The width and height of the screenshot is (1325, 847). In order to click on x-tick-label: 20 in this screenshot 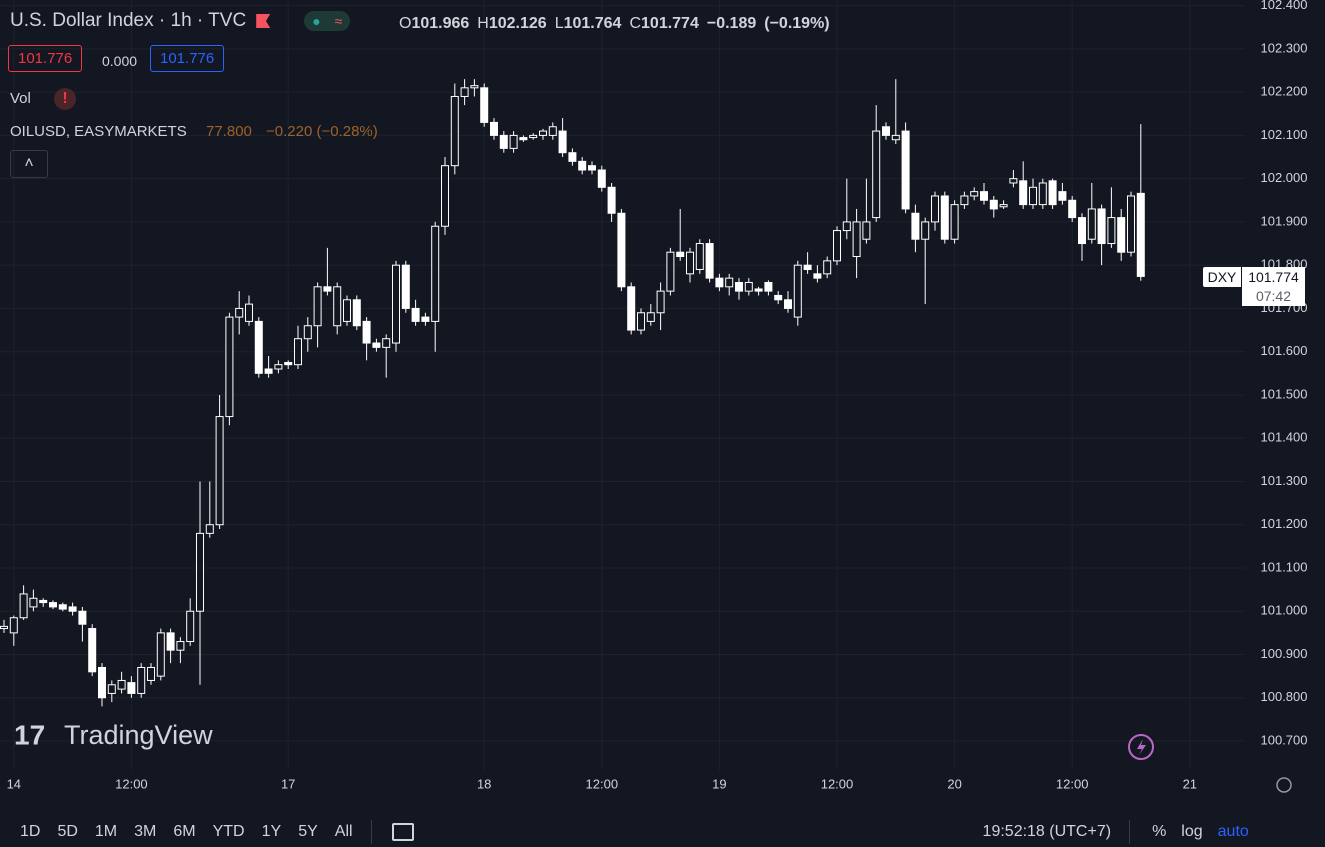, I will do `click(954, 783)`.